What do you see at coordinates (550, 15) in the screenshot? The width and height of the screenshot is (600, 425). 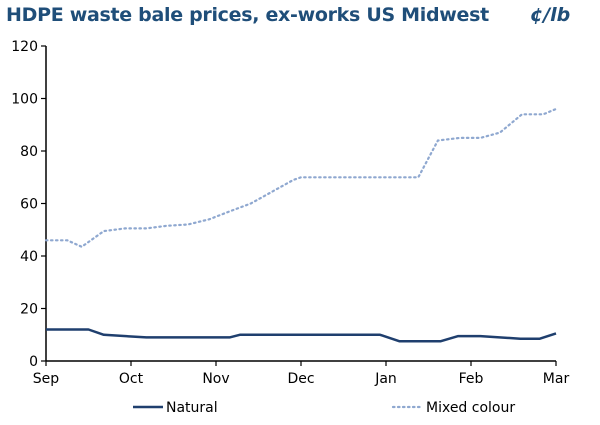 I see `unit-label: ¢/lb` at bounding box center [550, 15].